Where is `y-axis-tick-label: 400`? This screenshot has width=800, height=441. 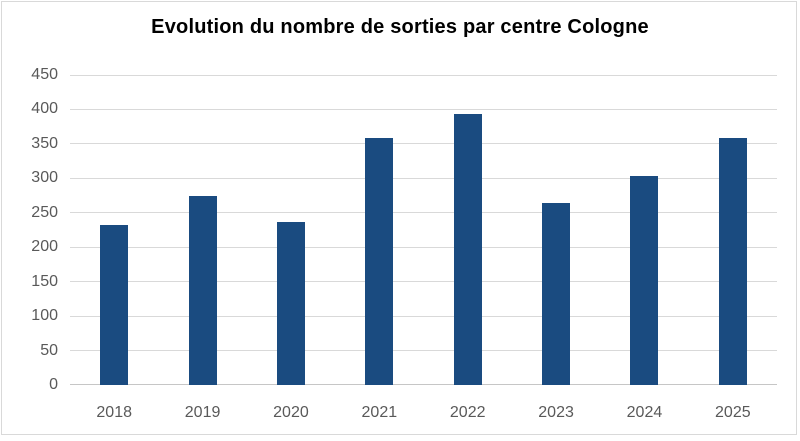 y-axis-tick-label: 400 is located at coordinates (44, 109).